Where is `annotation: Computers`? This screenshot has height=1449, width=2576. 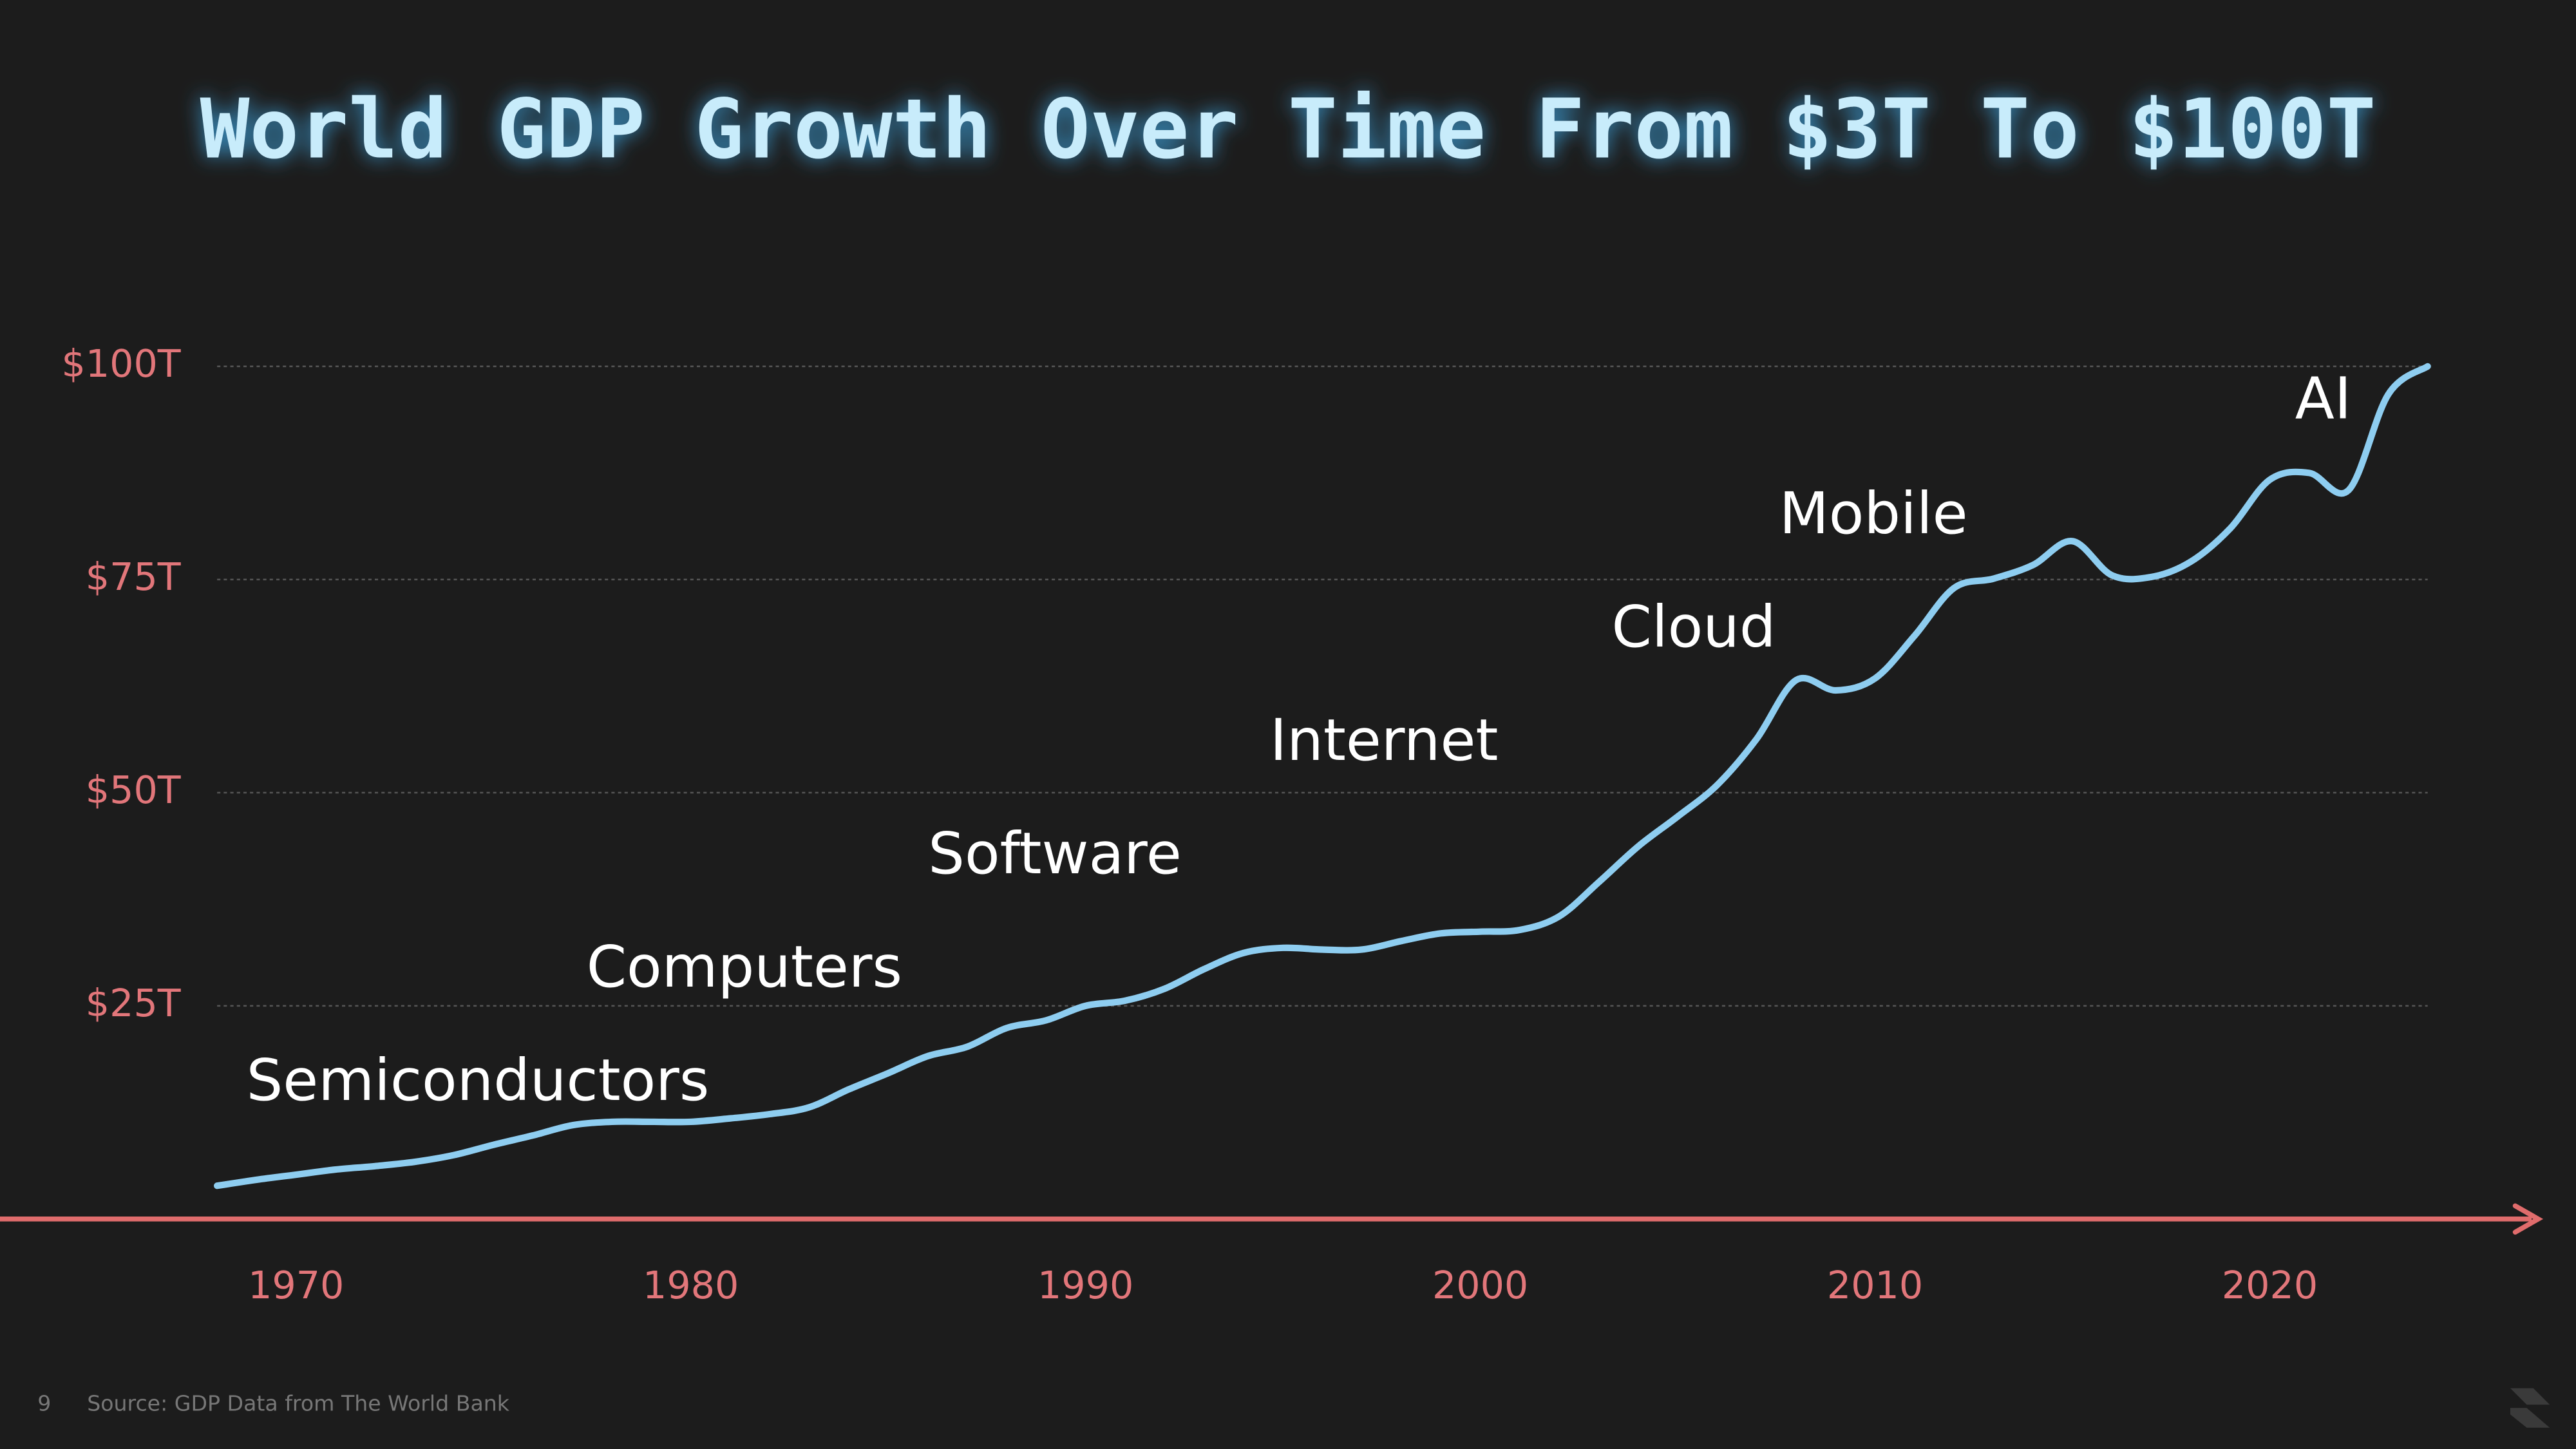 annotation: Computers is located at coordinates (745, 968).